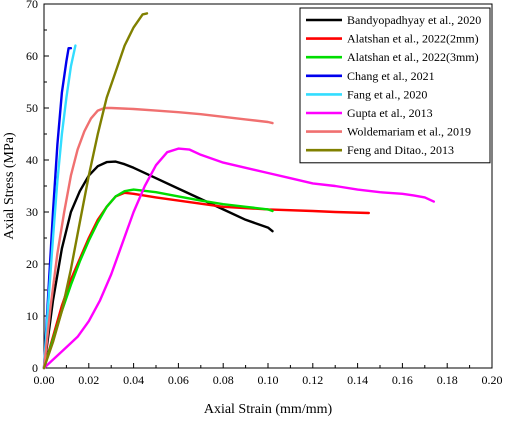 The height and width of the screenshot is (421, 512). What do you see at coordinates (44, 380) in the screenshot?
I see `x-tick-label: 0.00` at bounding box center [44, 380].